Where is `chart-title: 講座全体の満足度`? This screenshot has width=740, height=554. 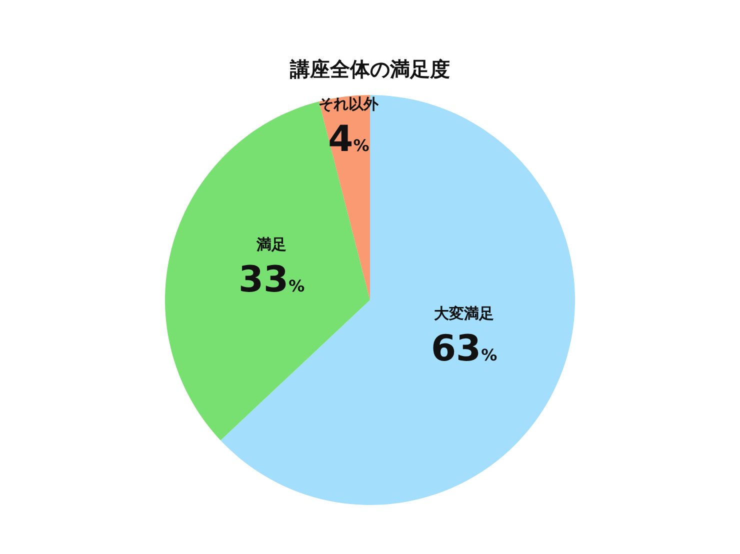 chart-title: 講座全体の満足度 is located at coordinates (369, 69).